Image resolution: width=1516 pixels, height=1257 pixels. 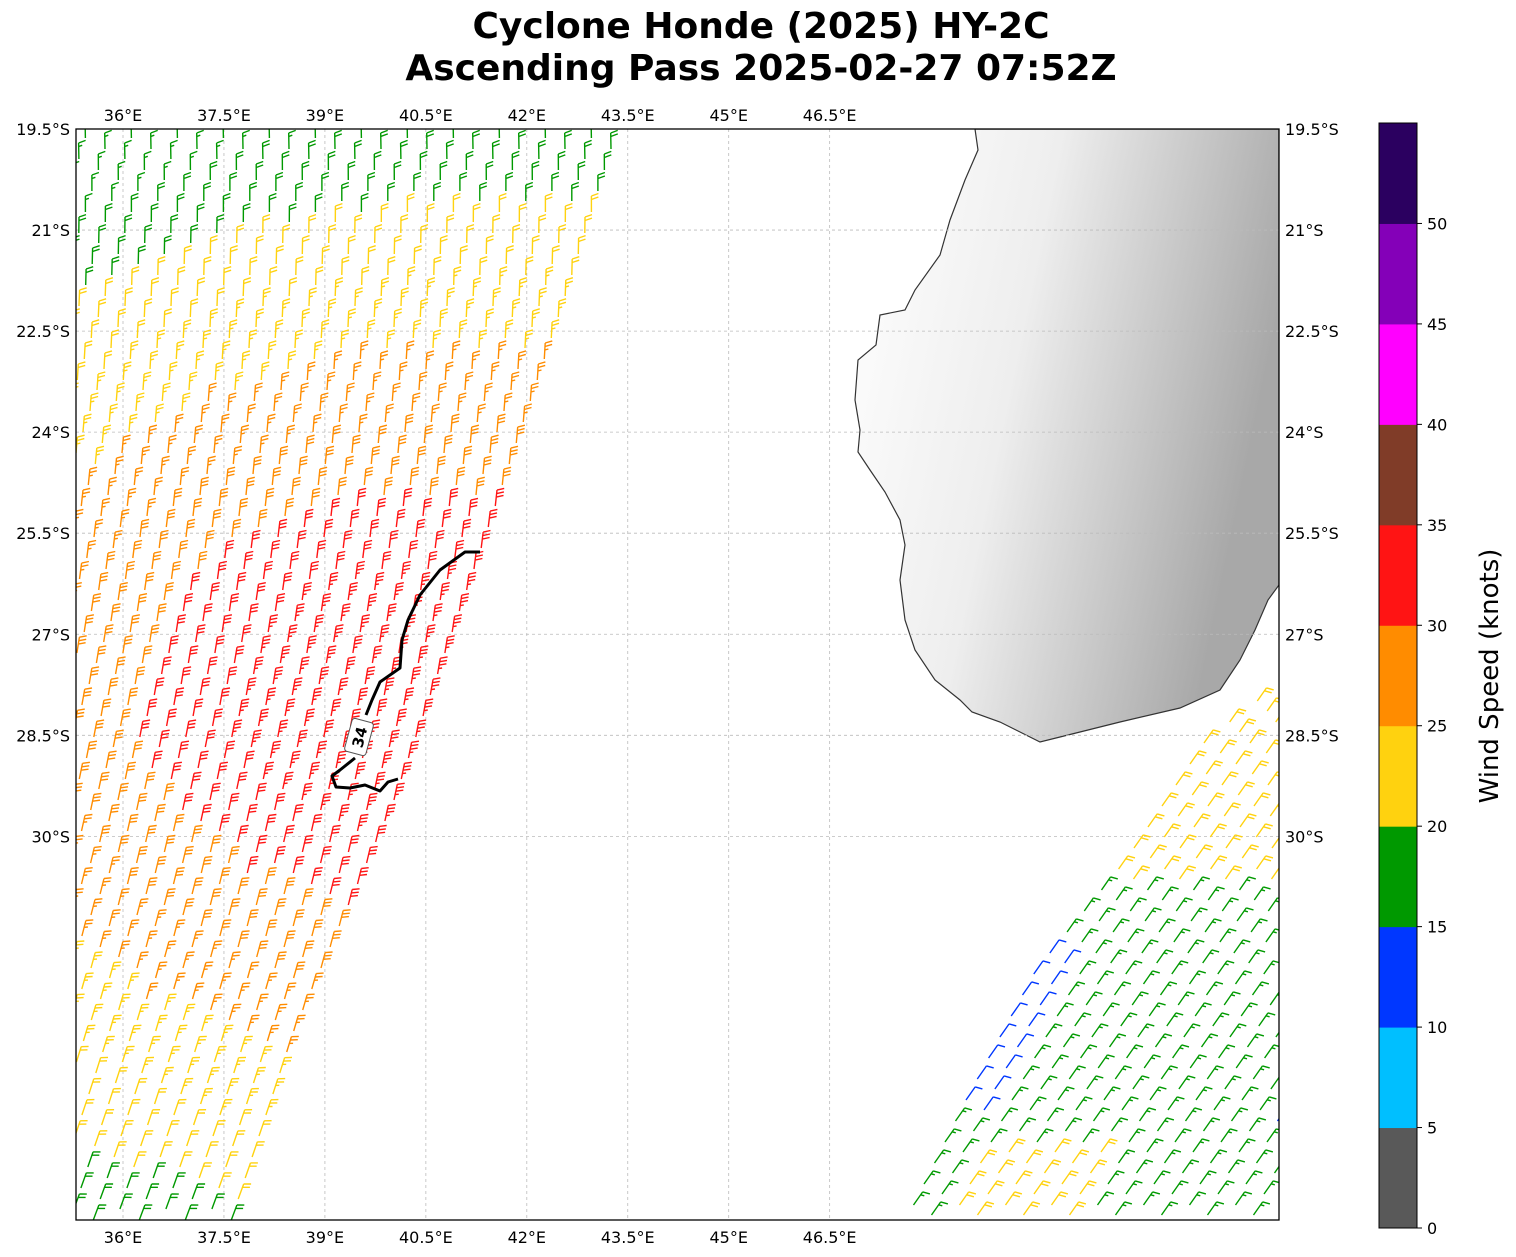 I want to click on lat-tick-left: 22.5°S, so click(x=43, y=331).